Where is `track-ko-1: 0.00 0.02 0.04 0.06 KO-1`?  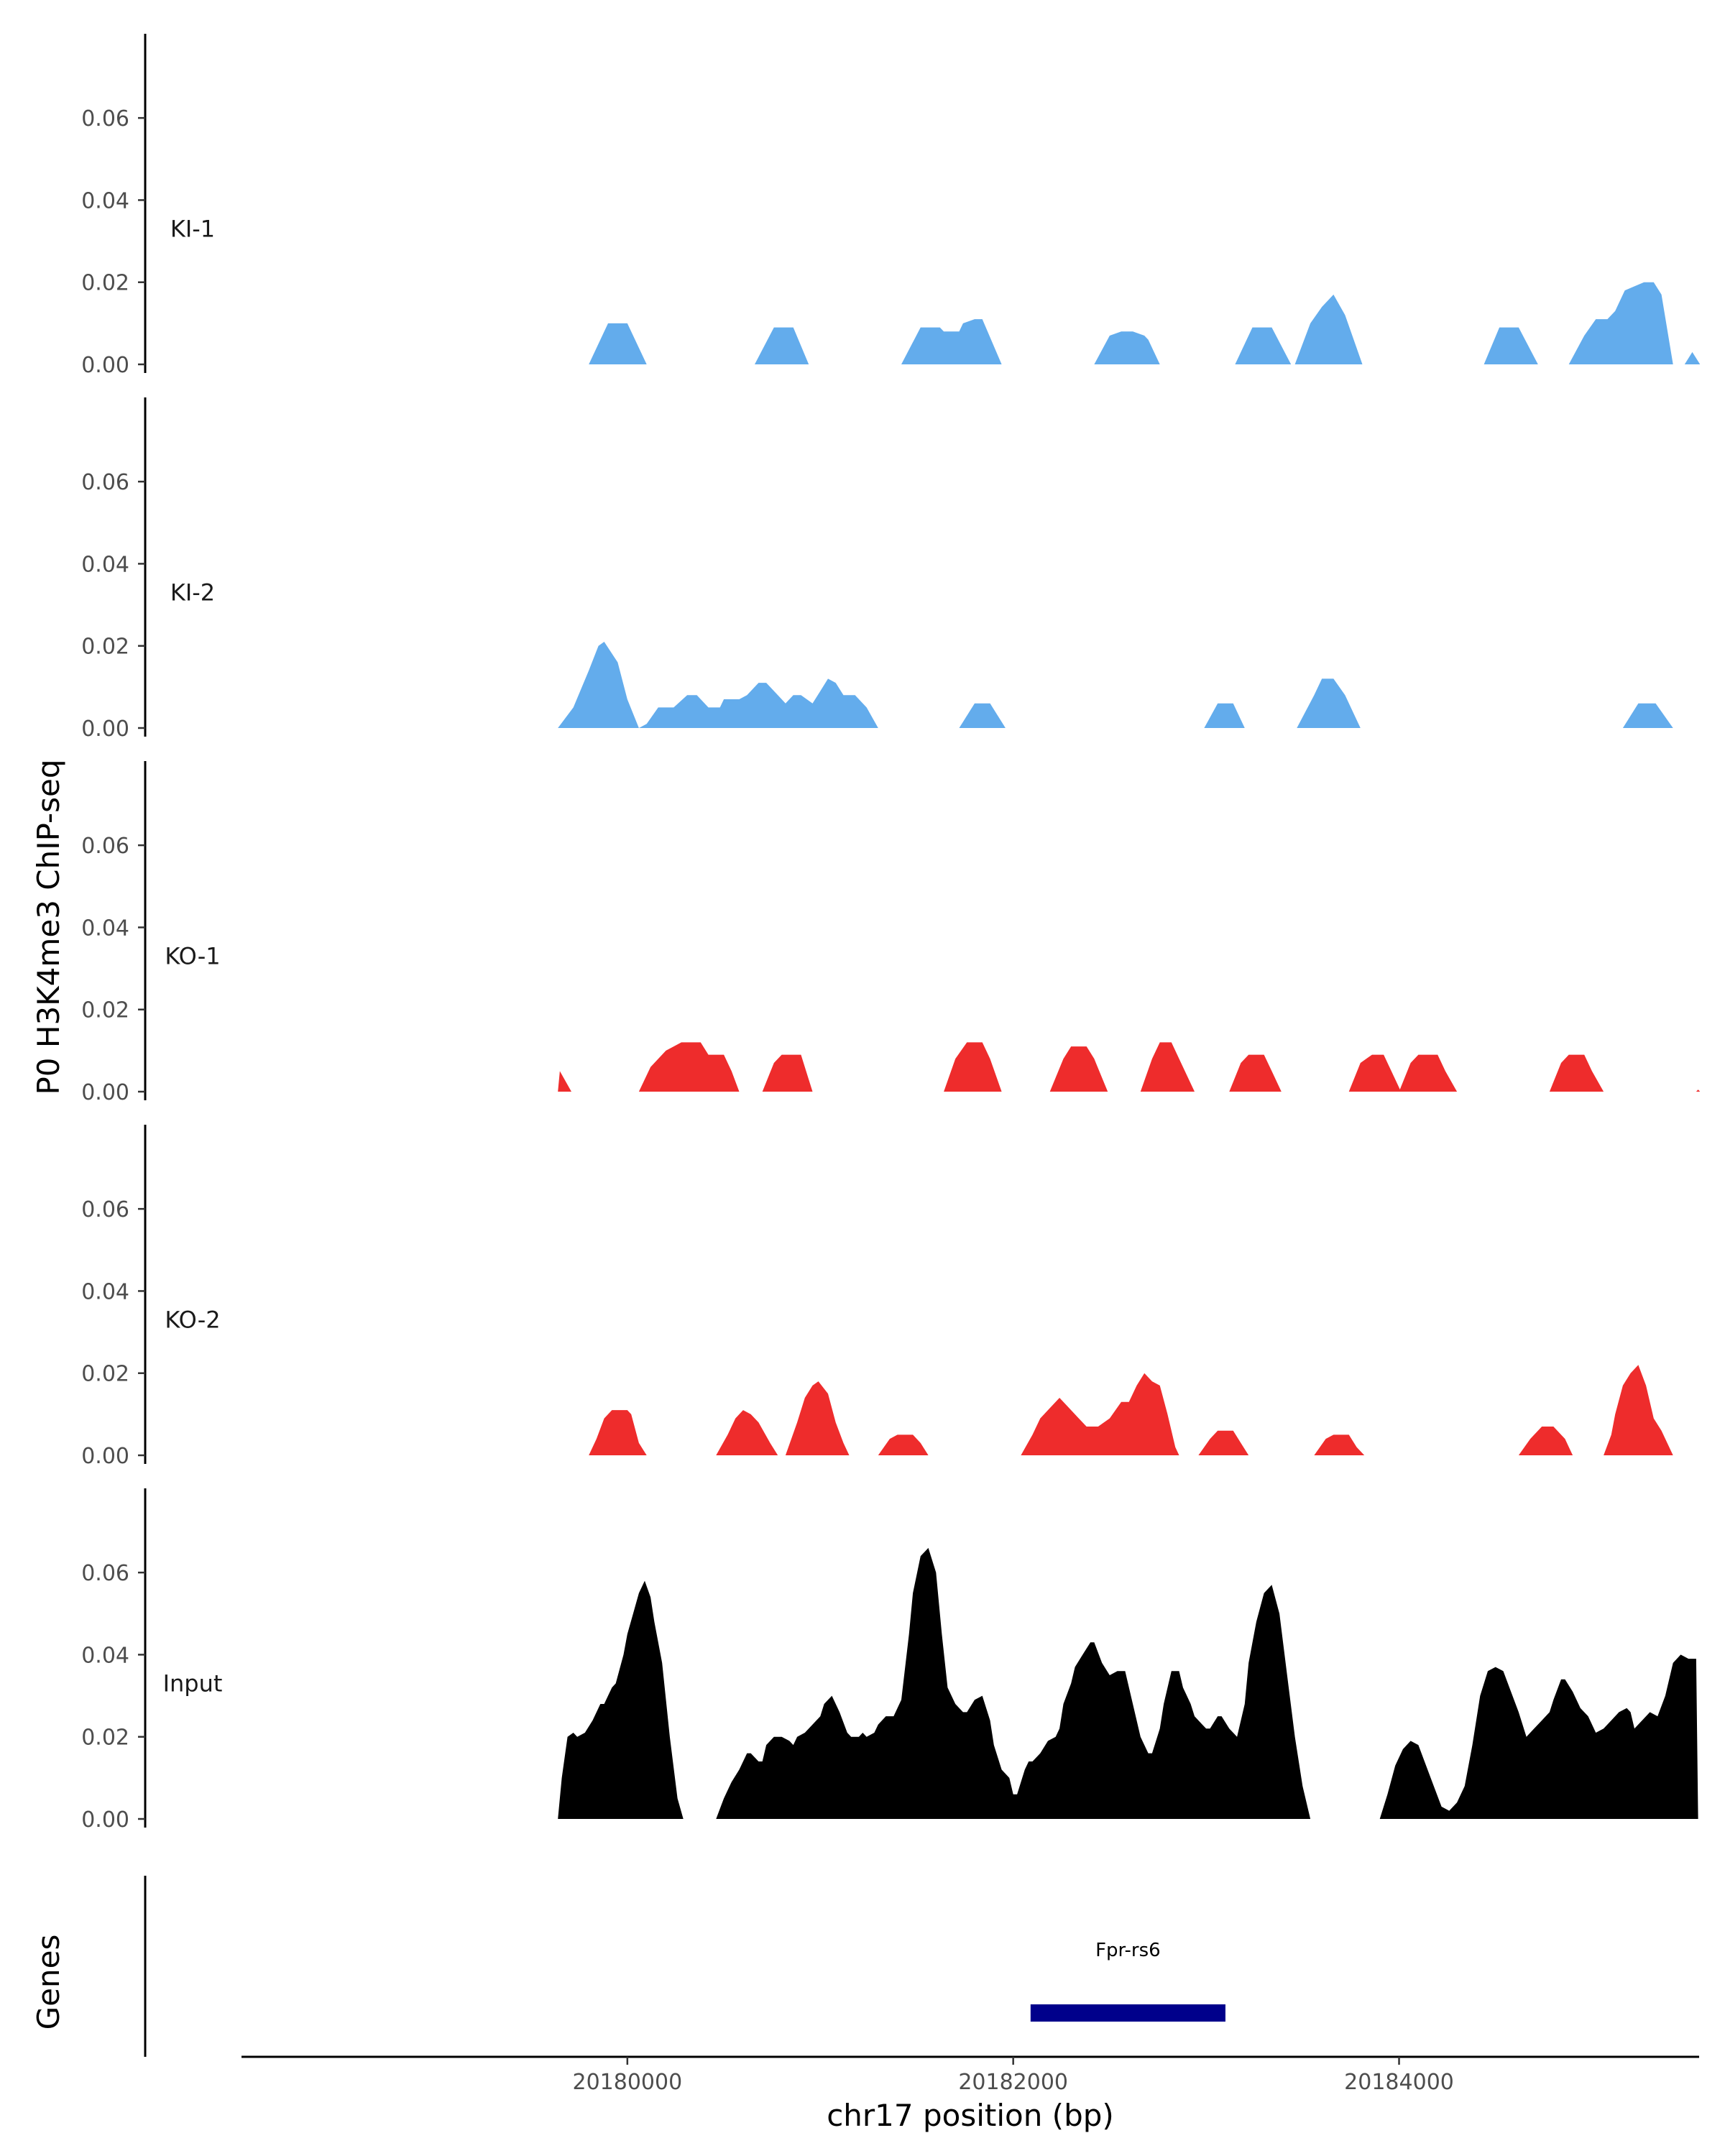 track-ko-1: 0.00 0.02 0.04 0.06 KO-1 is located at coordinates (891, 933).